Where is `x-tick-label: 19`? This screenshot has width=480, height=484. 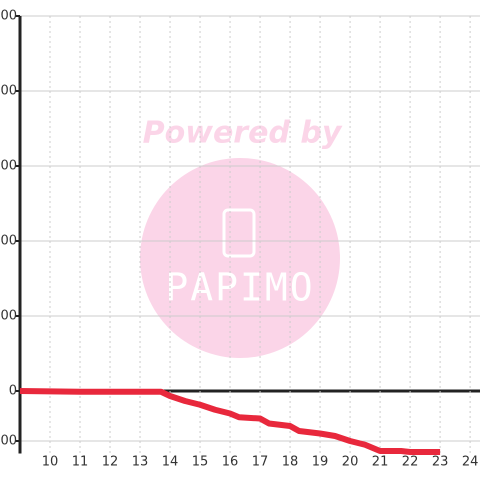 x-tick-label: 19 is located at coordinates (320, 462).